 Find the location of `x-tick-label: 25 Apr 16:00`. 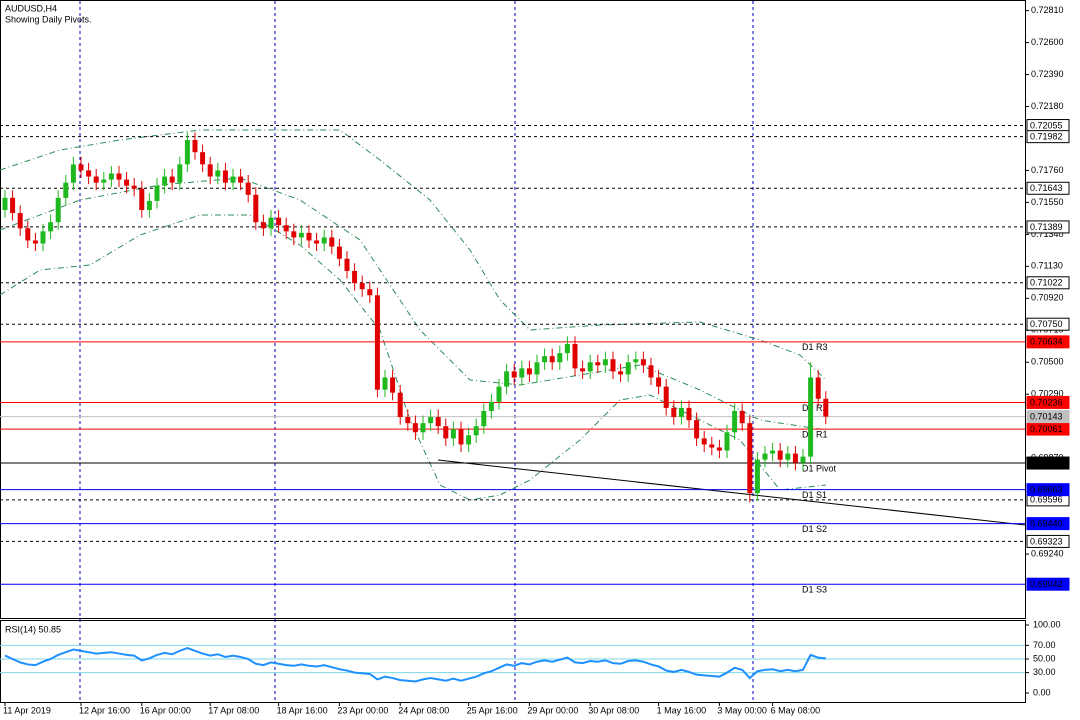

x-tick-label: 25 Apr 16:00 is located at coordinates (492, 710).